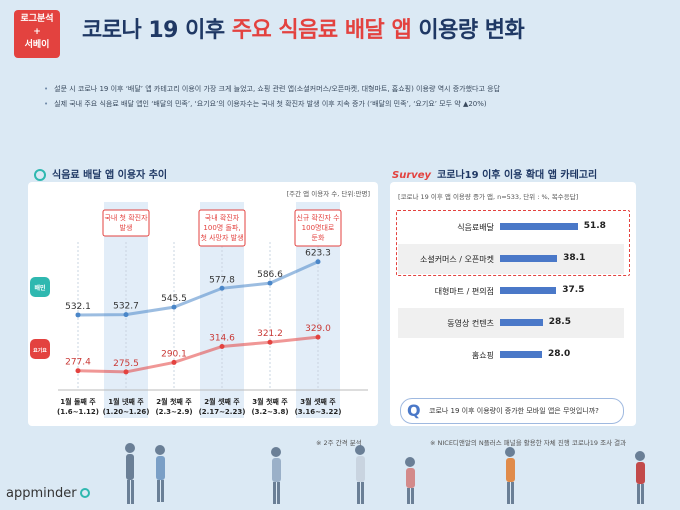  I want to click on bar-category-label: 동영상 컨텐츠, so click(470, 323).